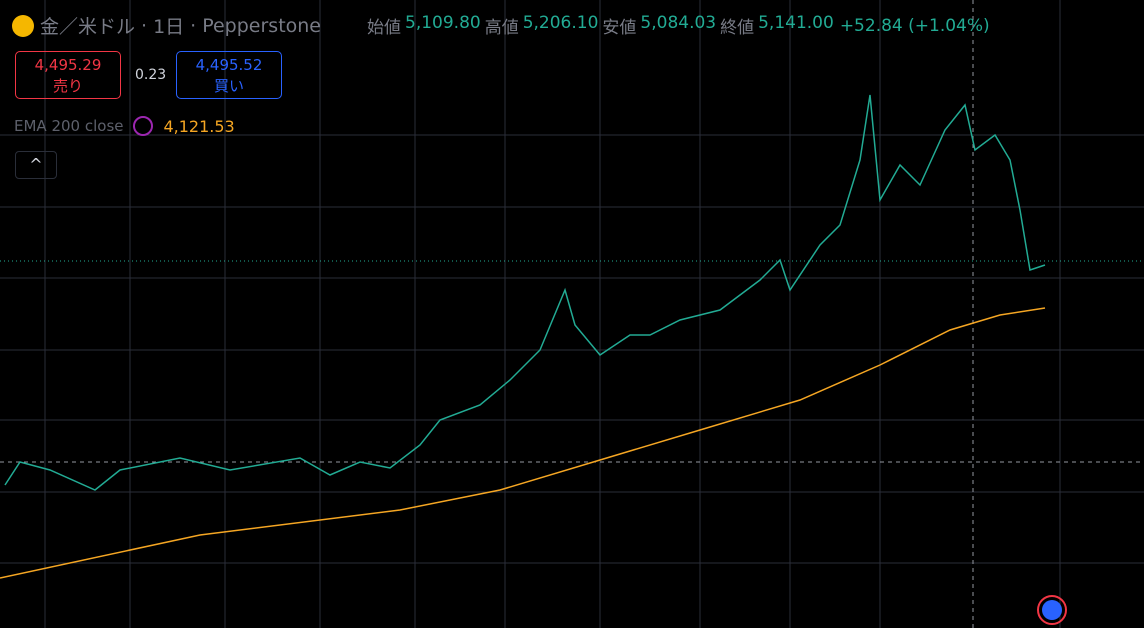 The height and width of the screenshot is (628, 1144). I want to click on symbol-icon, so click(23, 25).